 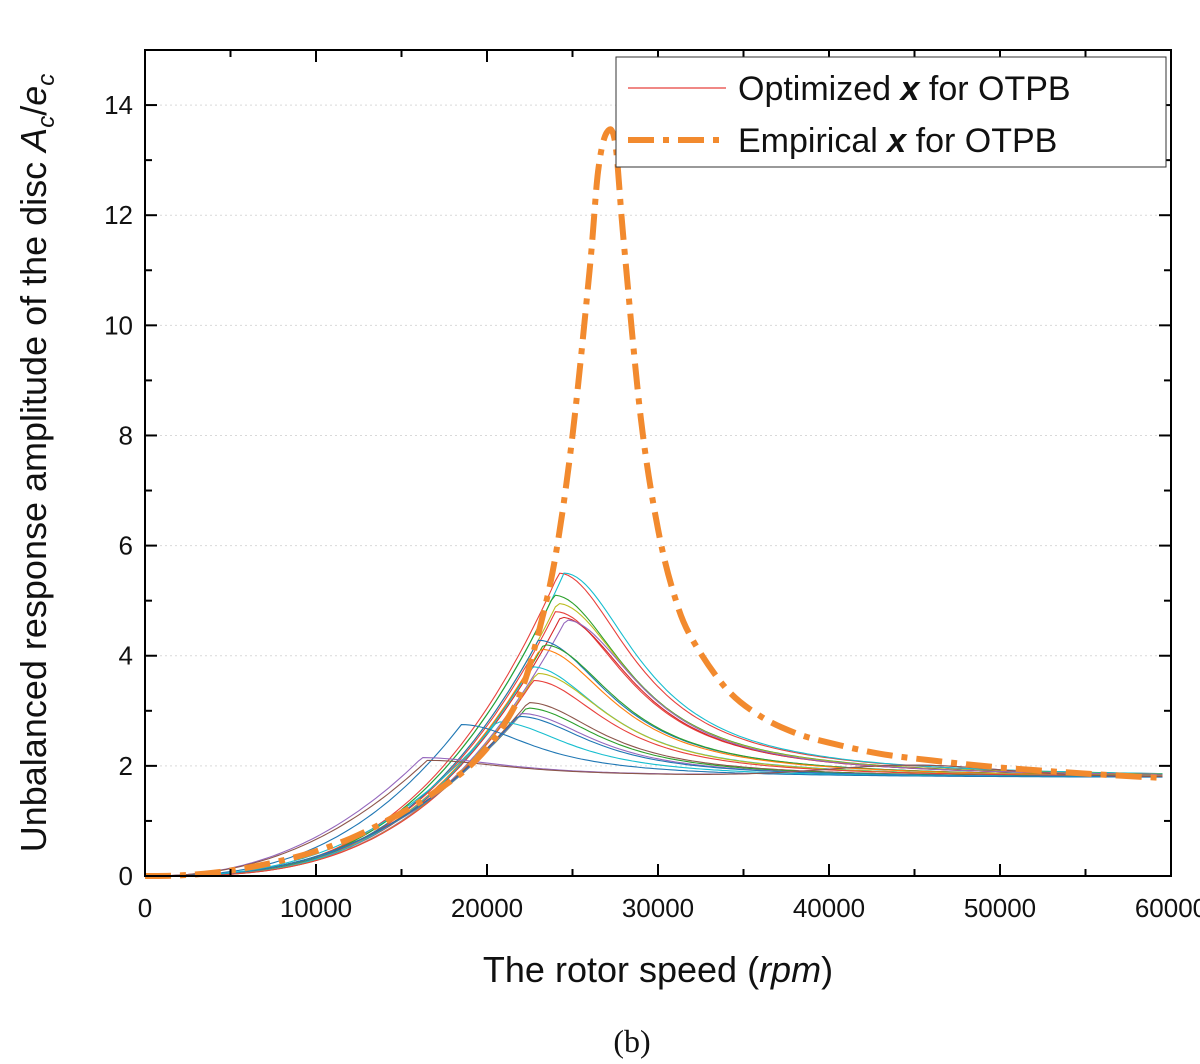 What do you see at coordinates (145, 908) in the screenshot?
I see `x-tick-label: 0` at bounding box center [145, 908].